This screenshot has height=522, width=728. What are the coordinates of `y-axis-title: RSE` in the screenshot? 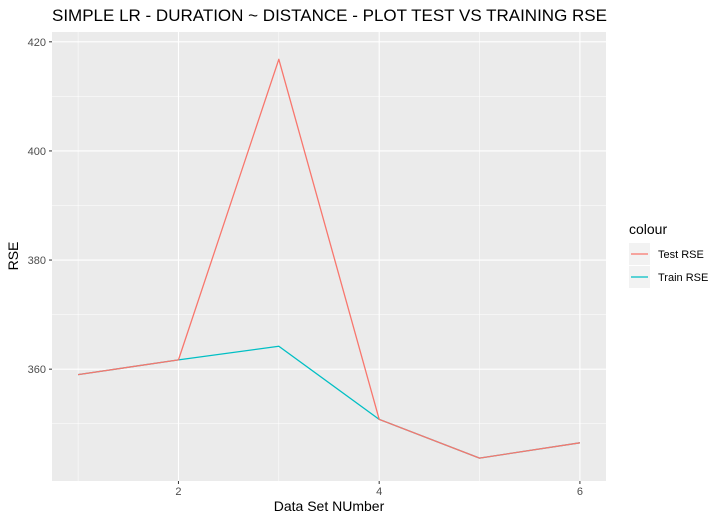 It's located at (13, 256).